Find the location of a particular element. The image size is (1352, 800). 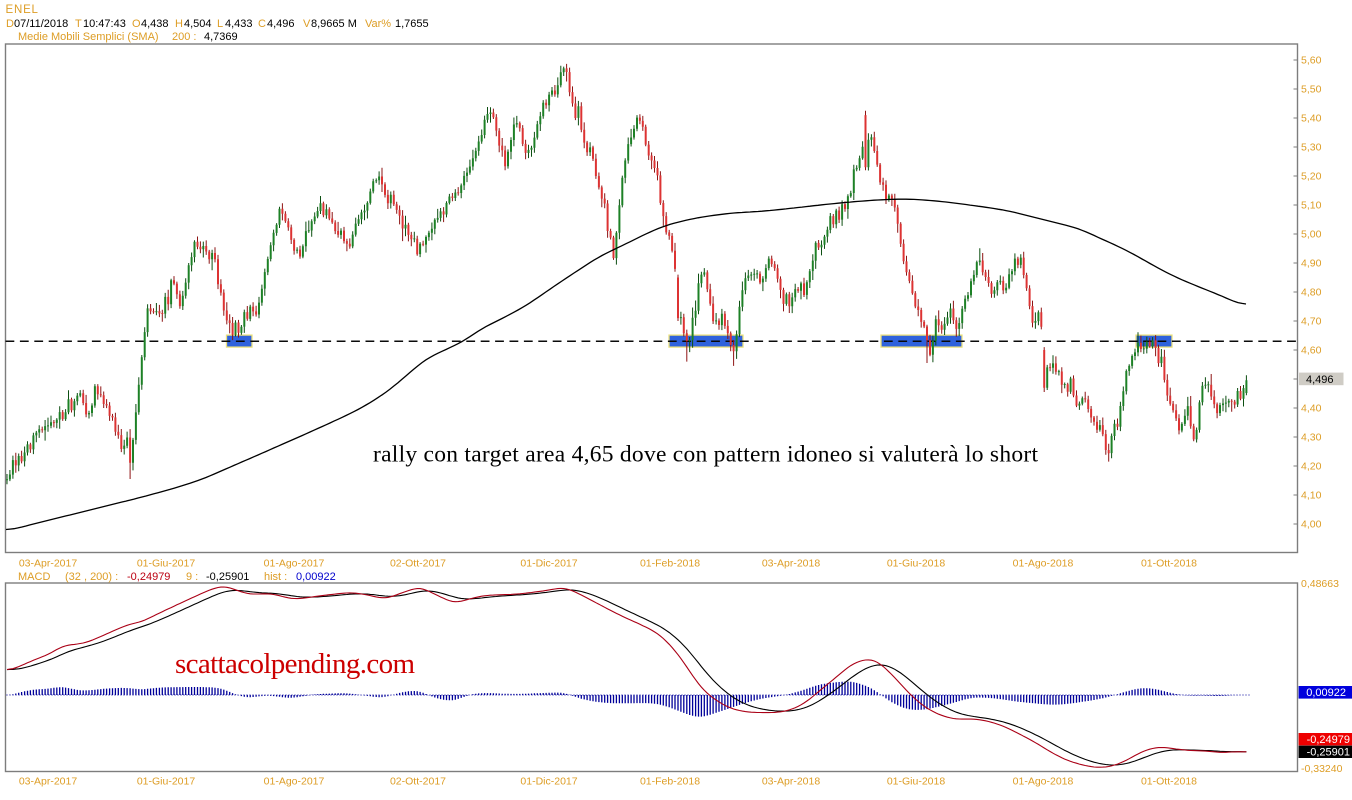

svg-text: C is located at coordinates (262, 24).